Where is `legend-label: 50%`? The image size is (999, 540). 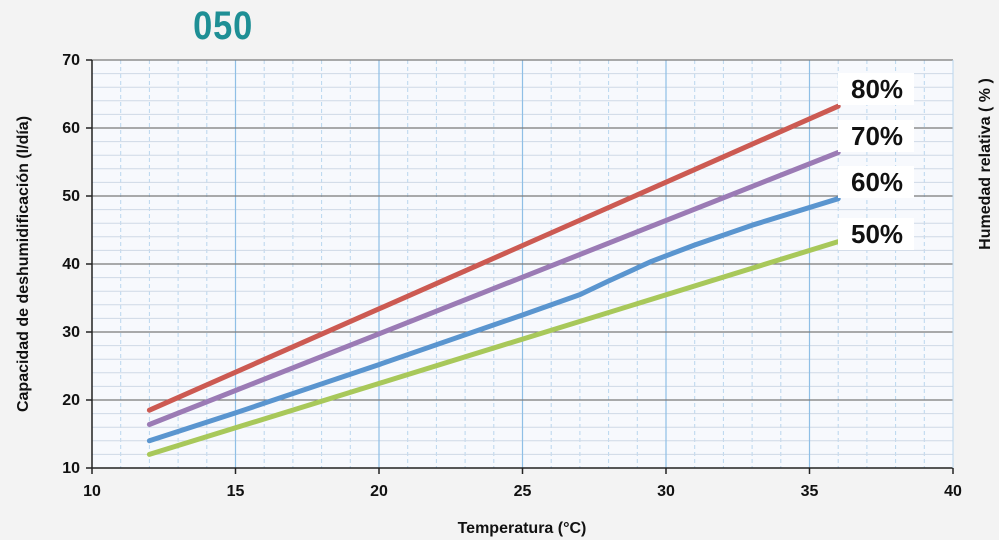 legend-label: 50% is located at coordinates (877, 234).